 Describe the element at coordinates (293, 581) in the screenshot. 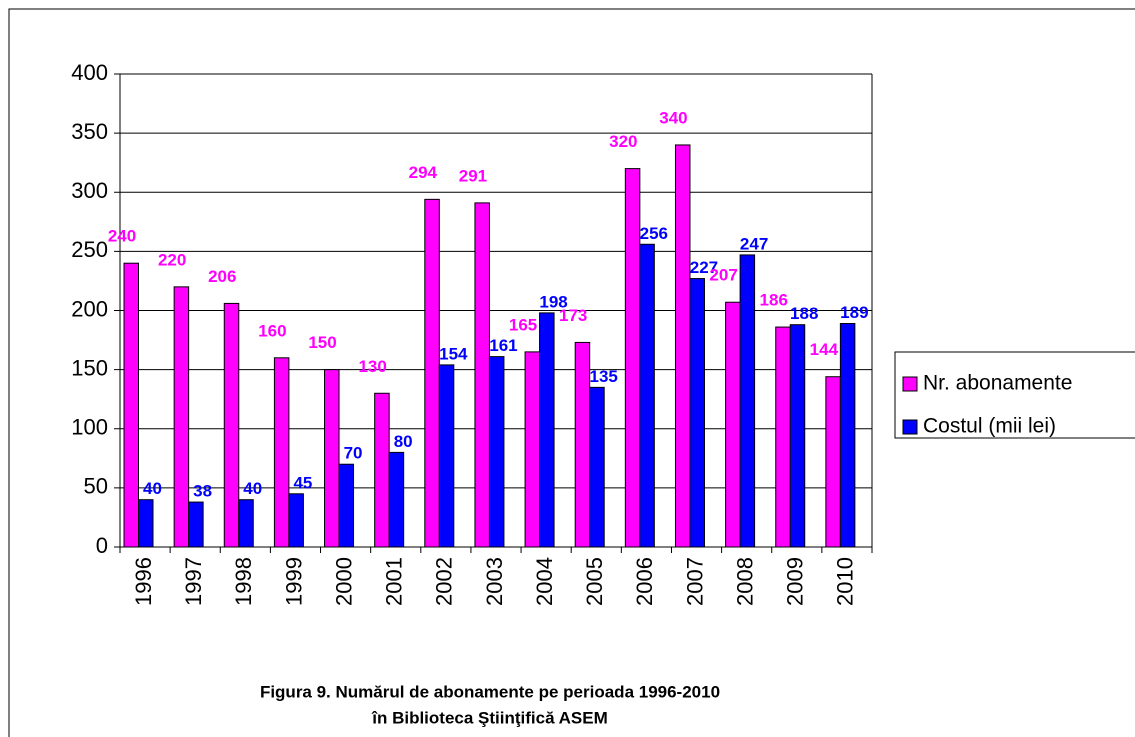

I see `x-tick-label: 1999` at that location.